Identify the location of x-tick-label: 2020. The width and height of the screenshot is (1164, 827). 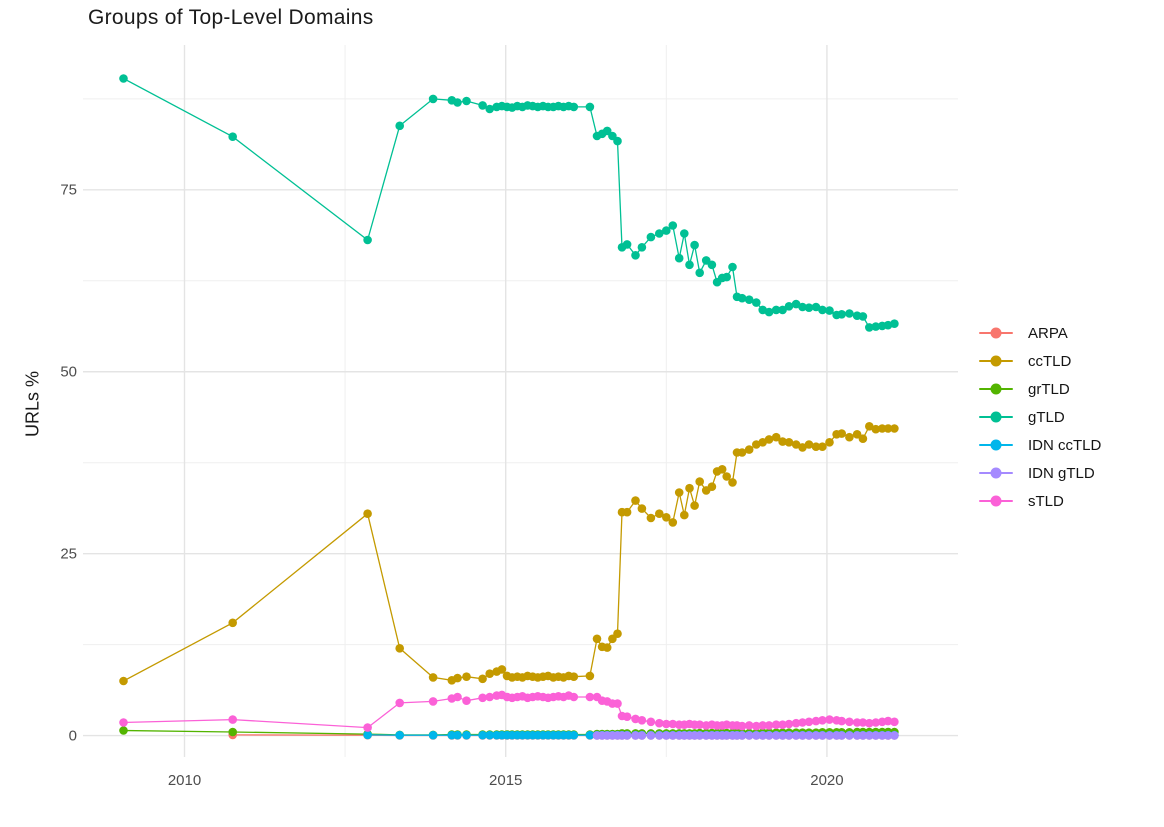
(827, 780).